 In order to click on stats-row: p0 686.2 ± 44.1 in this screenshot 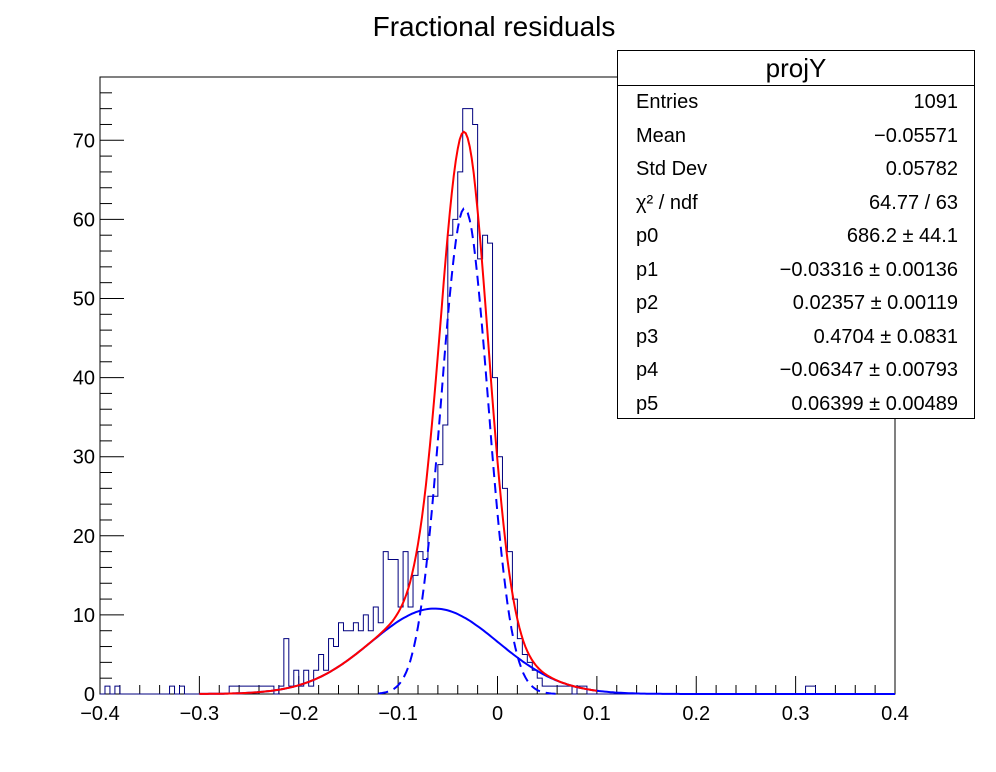, I will do `click(796, 237)`.